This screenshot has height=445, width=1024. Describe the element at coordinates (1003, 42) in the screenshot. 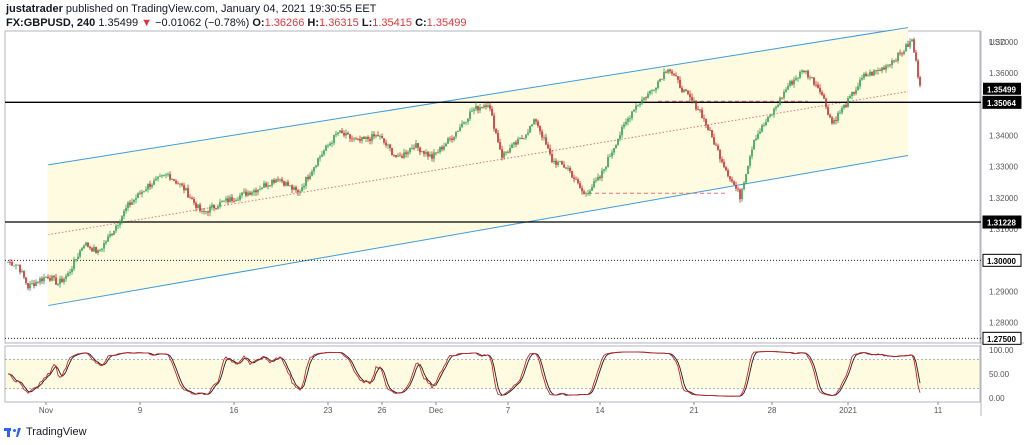

I see `y-tick-label: 1.37000` at that location.